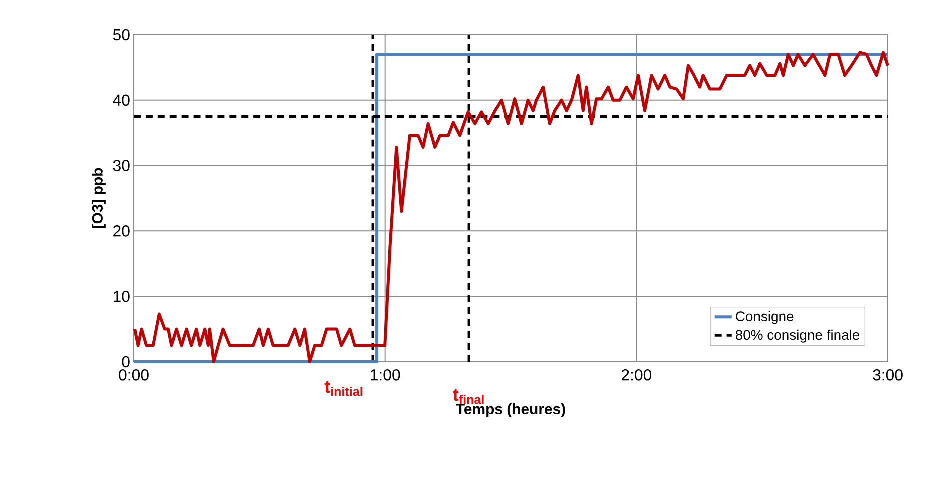  I want to click on x-tick-label: 1:00, so click(385, 375).